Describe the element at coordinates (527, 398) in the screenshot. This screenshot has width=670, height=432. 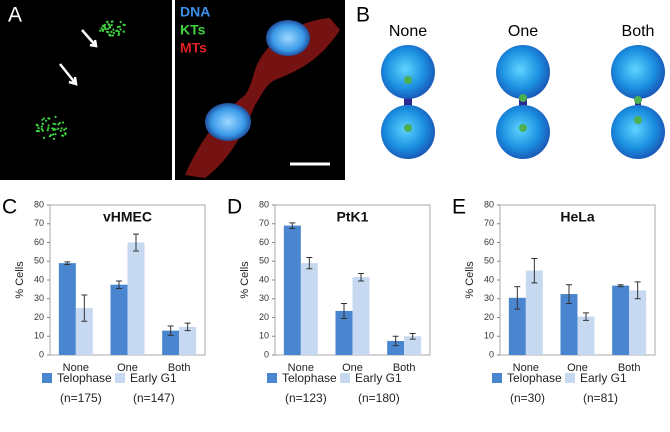
I see `legend-note: (n=30)` at that location.